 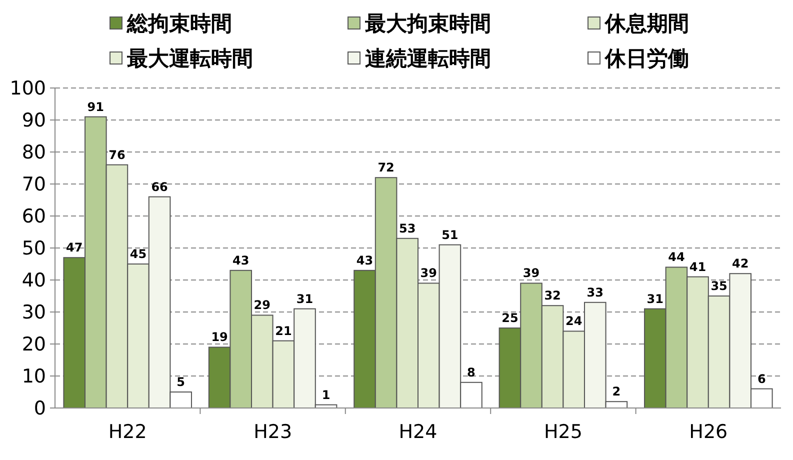 What do you see at coordinates (708, 432) in the screenshot?
I see `x-tick-label: H26` at bounding box center [708, 432].